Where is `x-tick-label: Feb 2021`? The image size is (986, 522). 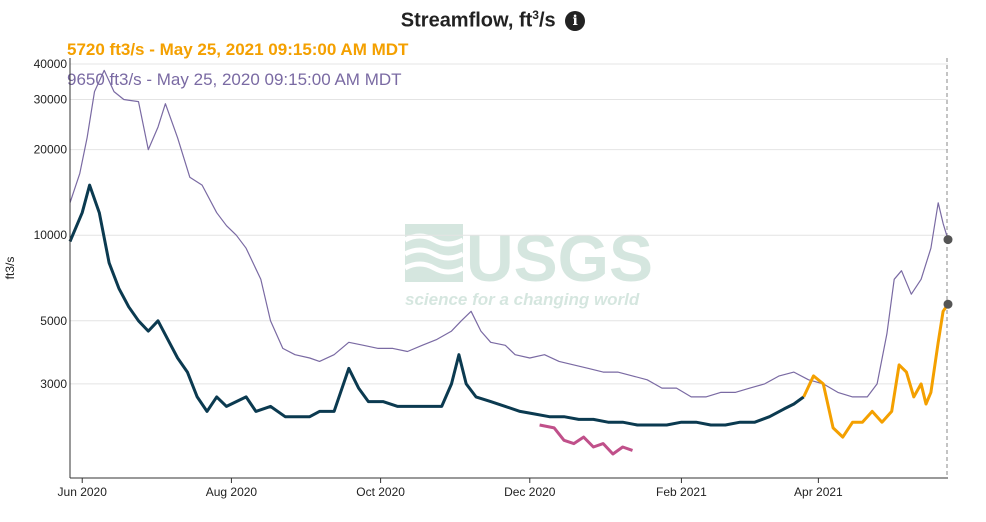 x-tick-label: Feb 2021 is located at coordinates (681, 492).